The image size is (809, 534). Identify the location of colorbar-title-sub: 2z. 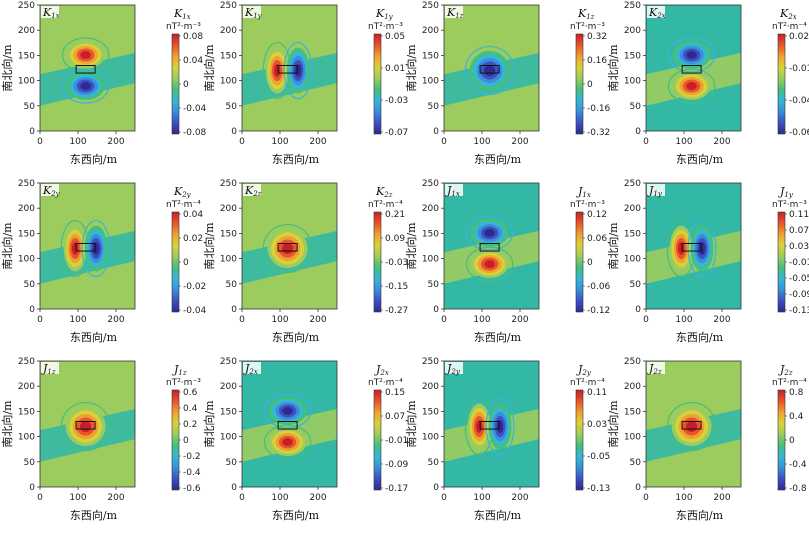
(787, 373).